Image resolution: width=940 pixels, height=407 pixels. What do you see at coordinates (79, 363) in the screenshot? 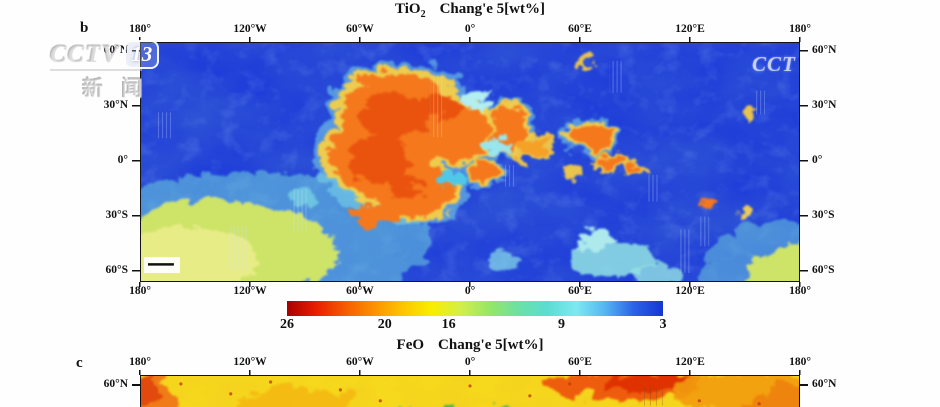
I see `panel-label-c: c` at bounding box center [79, 363].